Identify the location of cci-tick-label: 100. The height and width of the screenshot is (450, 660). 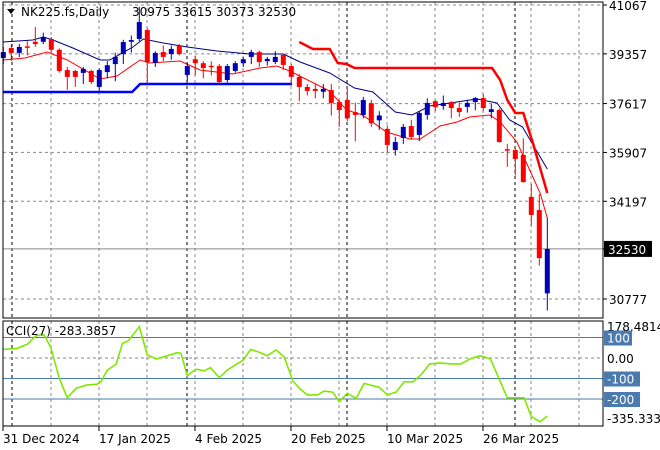
(618, 339).